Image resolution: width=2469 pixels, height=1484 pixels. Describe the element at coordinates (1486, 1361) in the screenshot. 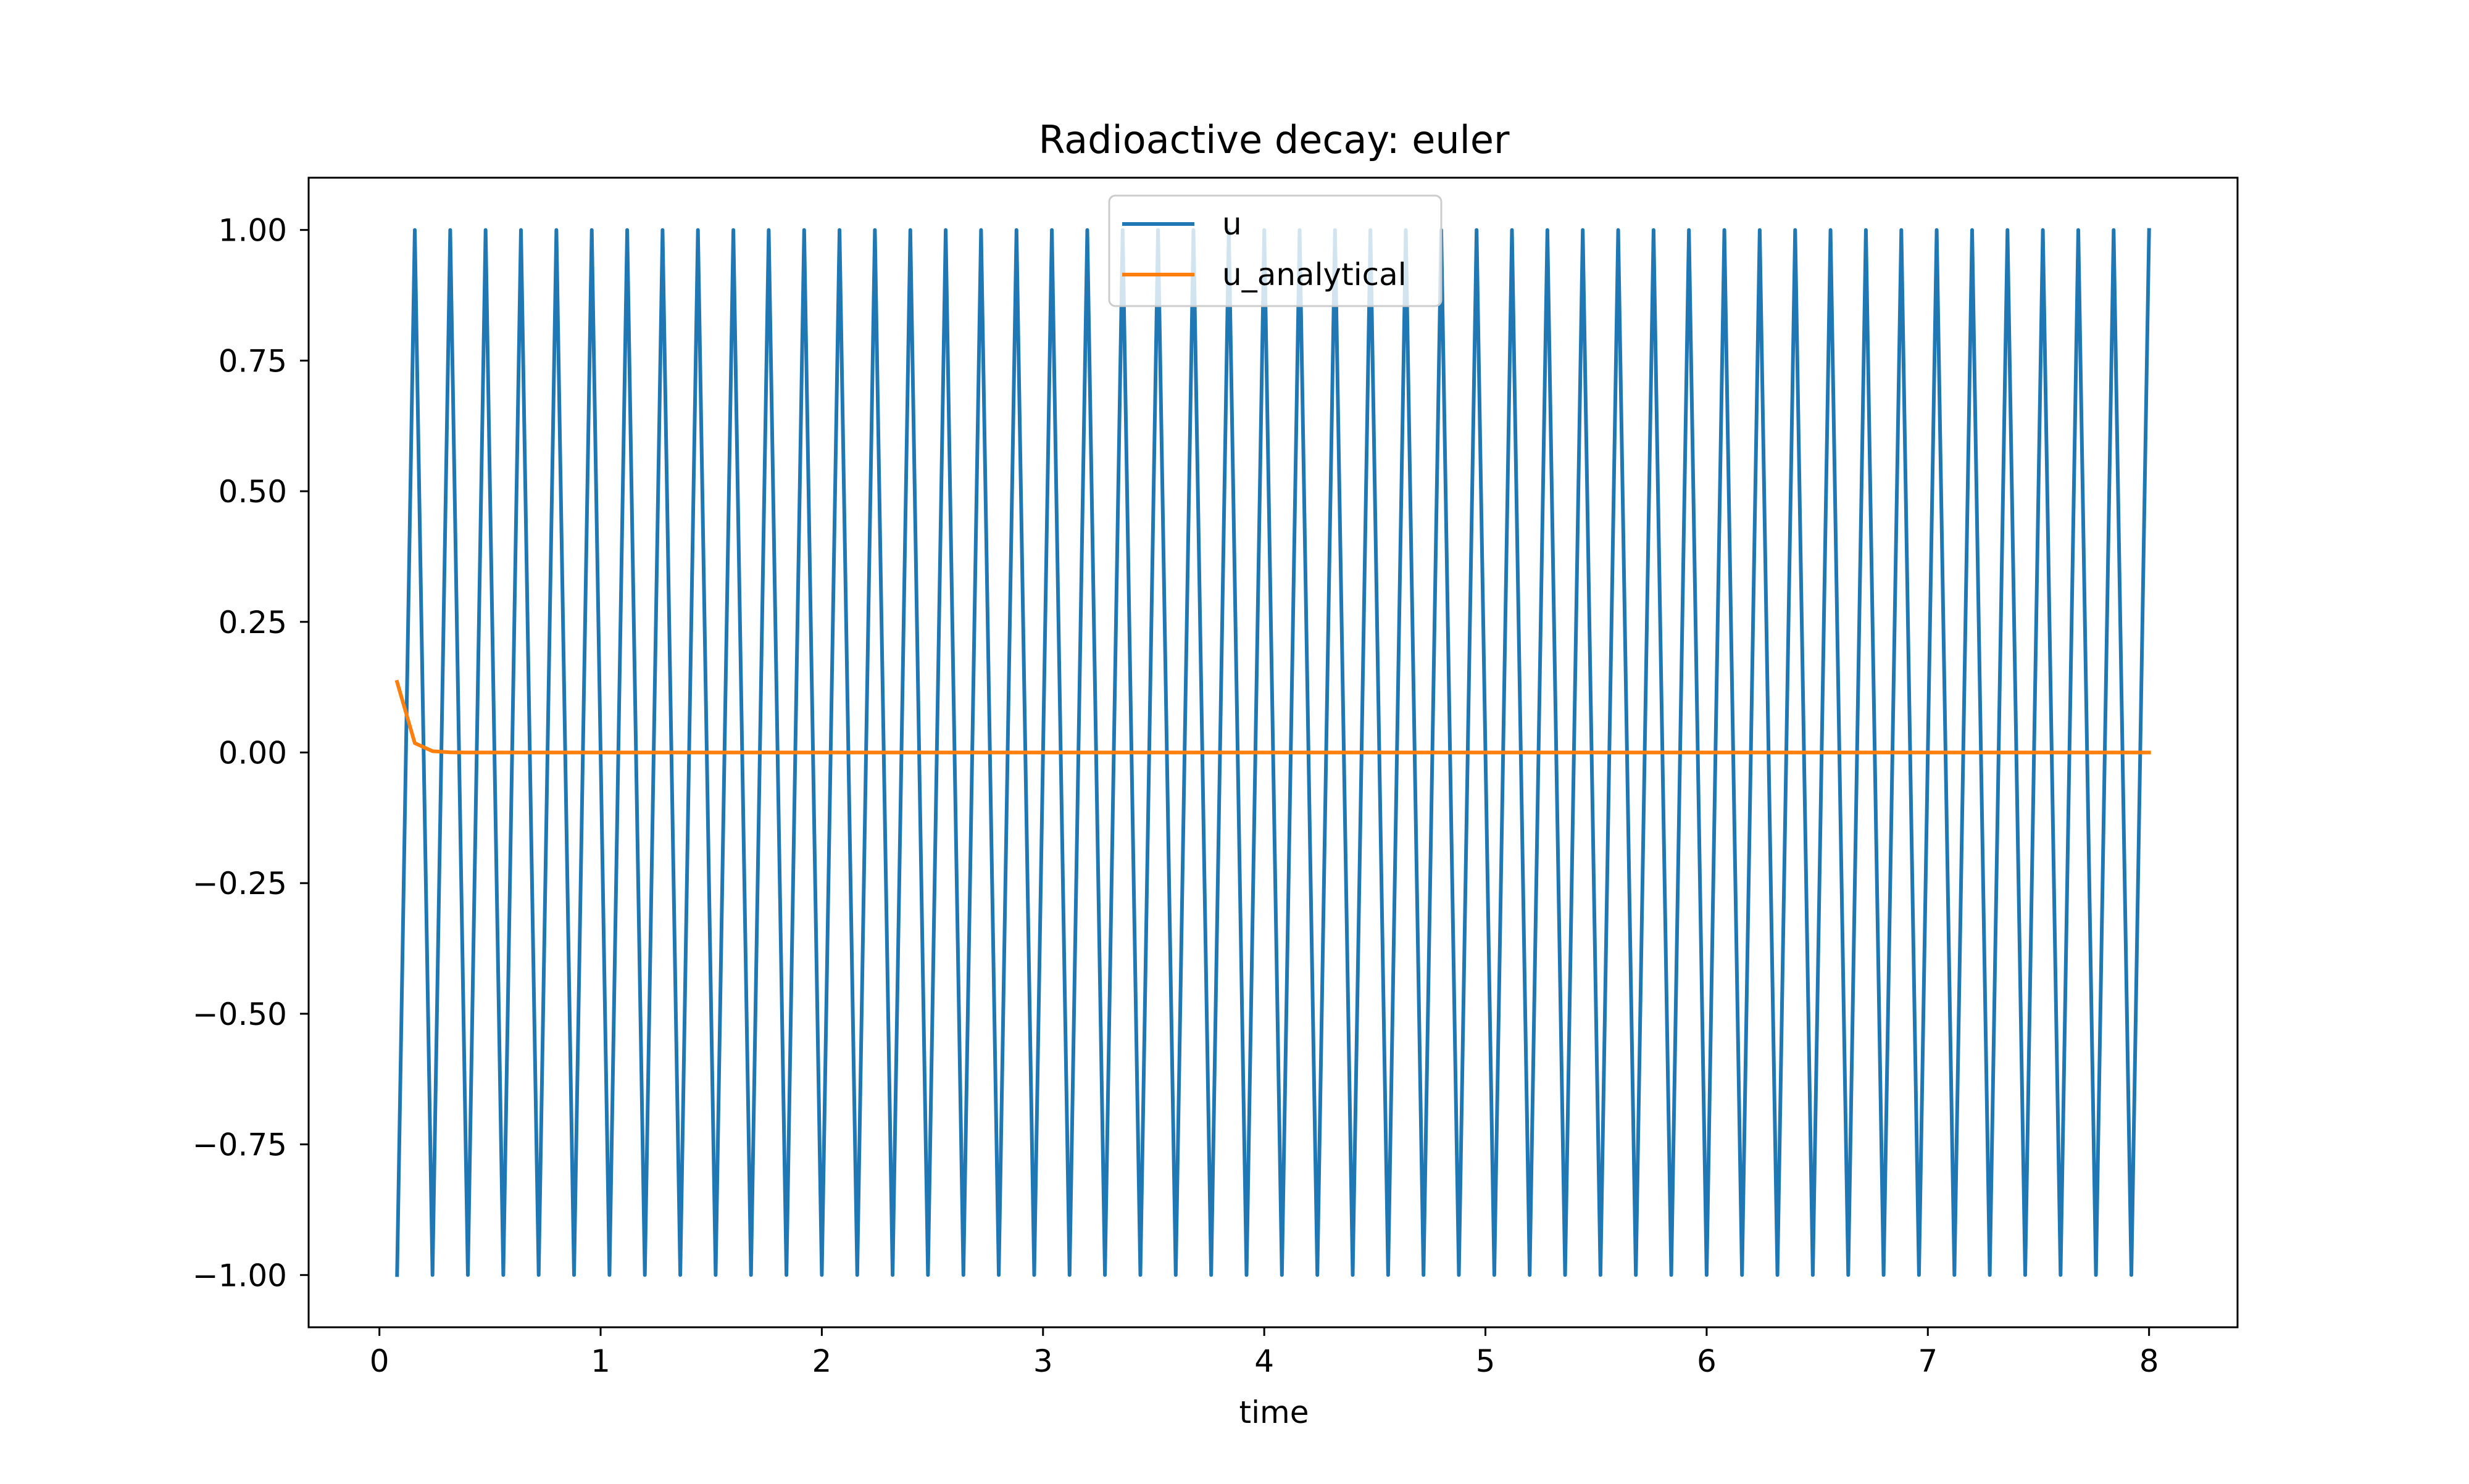

I see `x-tick-label: 5` at that location.